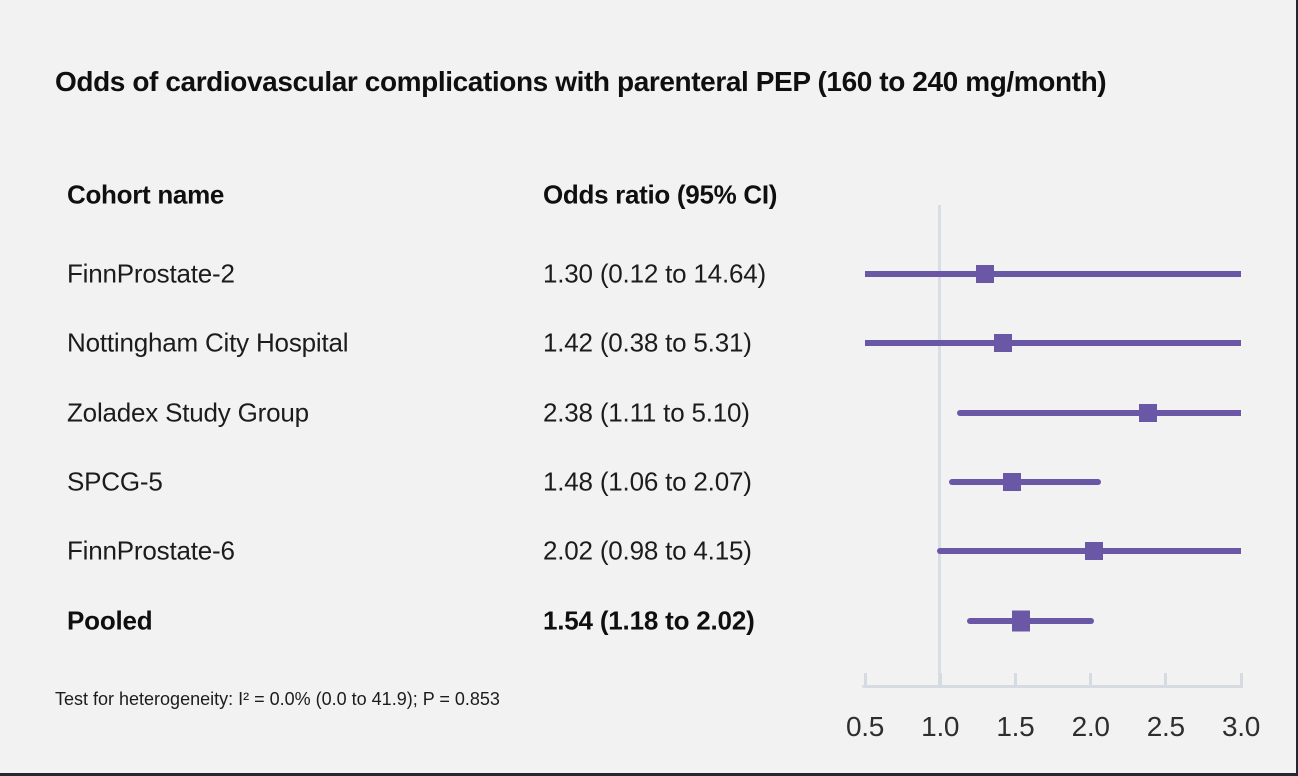 This screenshot has height=776, width=1298. Describe the element at coordinates (151, 273) in the screenshot. I see `cohort-label: FinnProstate-2` at that location.